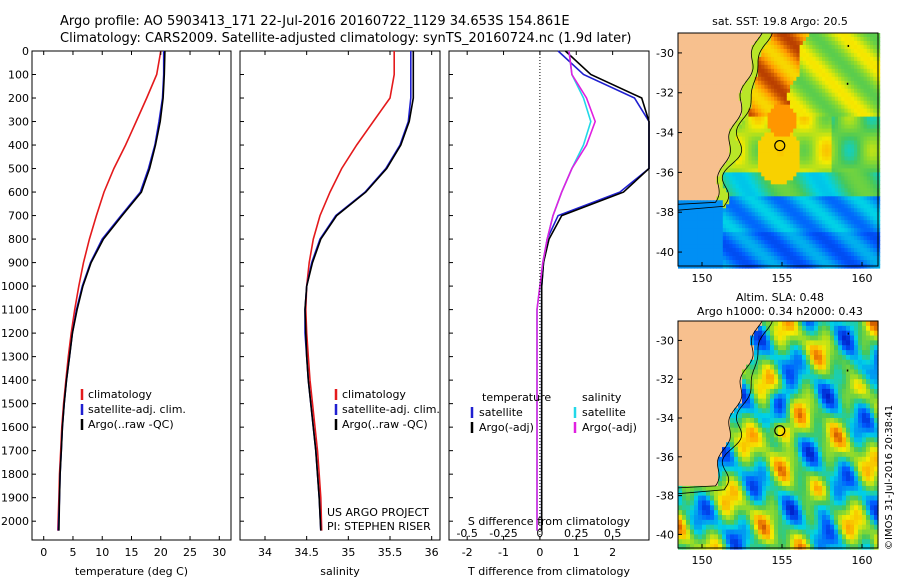 Image resolution: width=900 pixels, height=580 pixels. Describe the element at coordinates (15, 404) in the screenshot. I see `y-tick-label: 1500` at that location.